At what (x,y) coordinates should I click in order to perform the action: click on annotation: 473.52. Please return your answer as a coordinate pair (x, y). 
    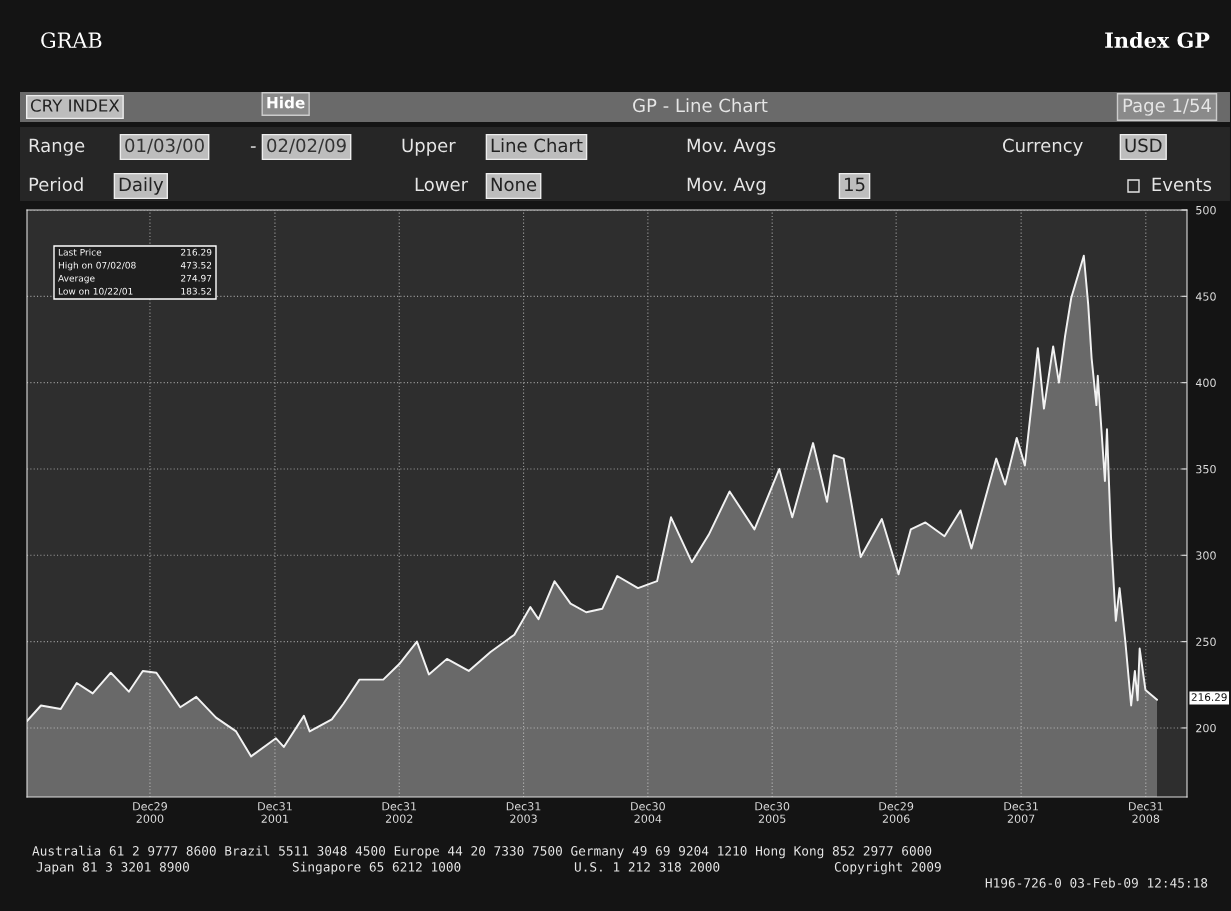
    Looking at the image, I should click on (196, 265).